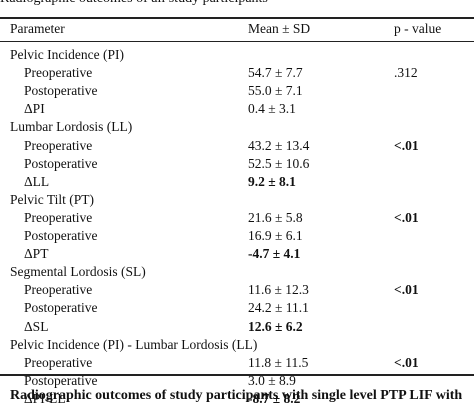 The image size is (474, 408). What do you see at coordinates (37, 181) in the screenshot?
I see `row-label: ΔLL` at bounding box center [37, 181].